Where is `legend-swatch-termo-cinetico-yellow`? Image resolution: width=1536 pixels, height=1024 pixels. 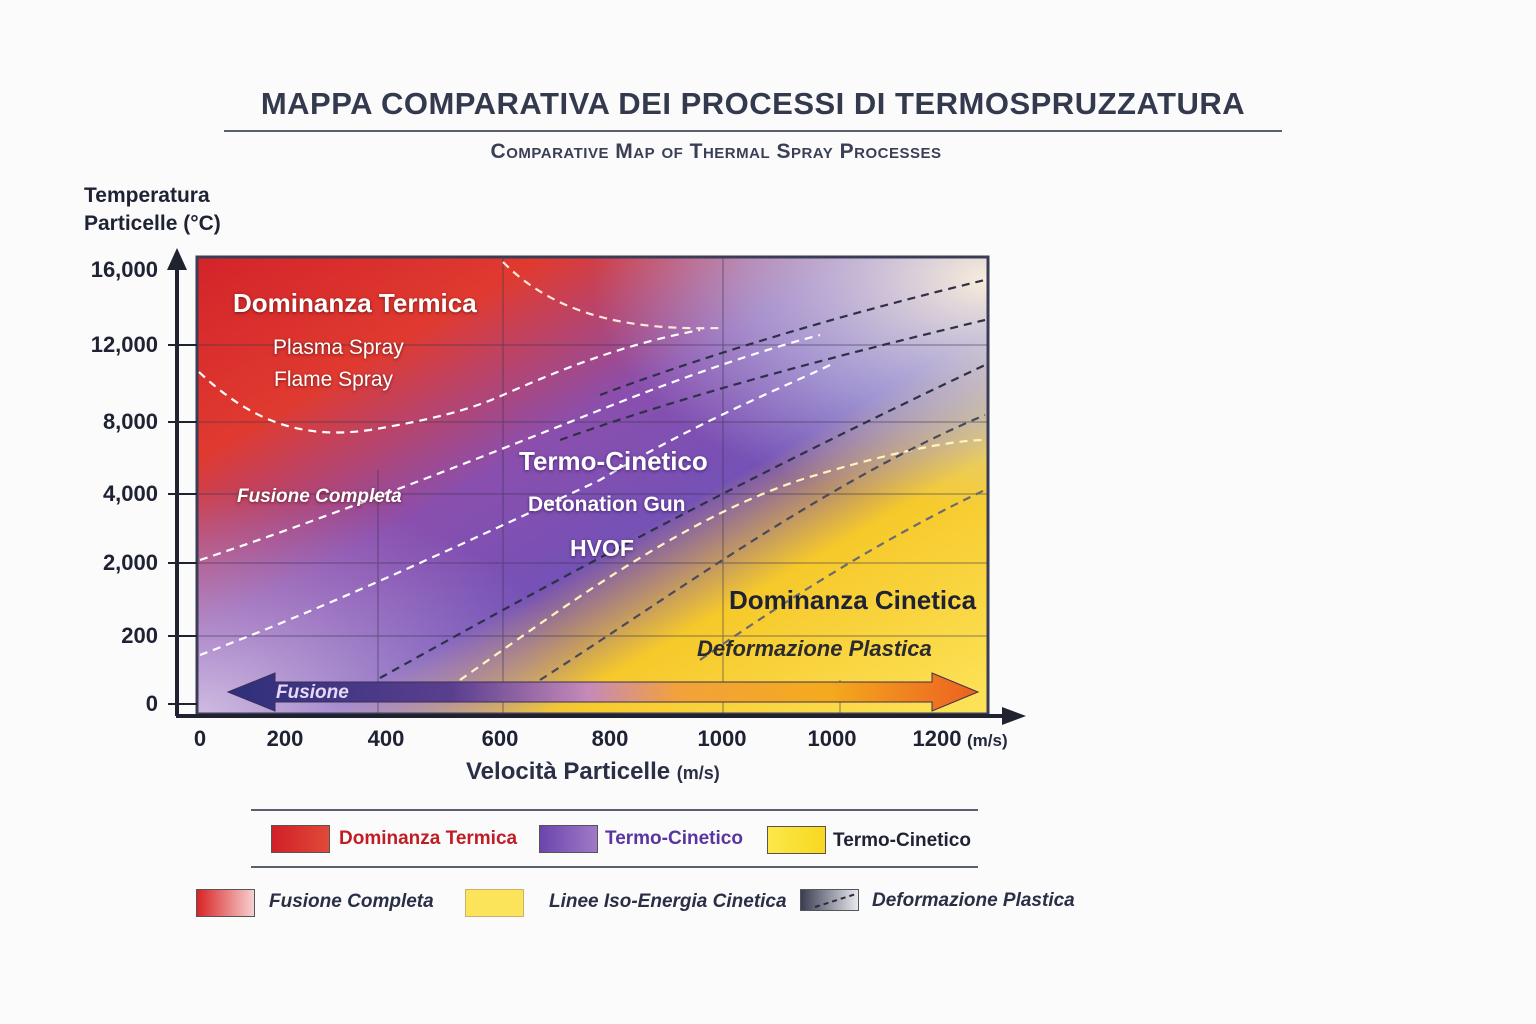
legend-swatch-termo-cinetico-yellow is located at coordinates (796, 840).